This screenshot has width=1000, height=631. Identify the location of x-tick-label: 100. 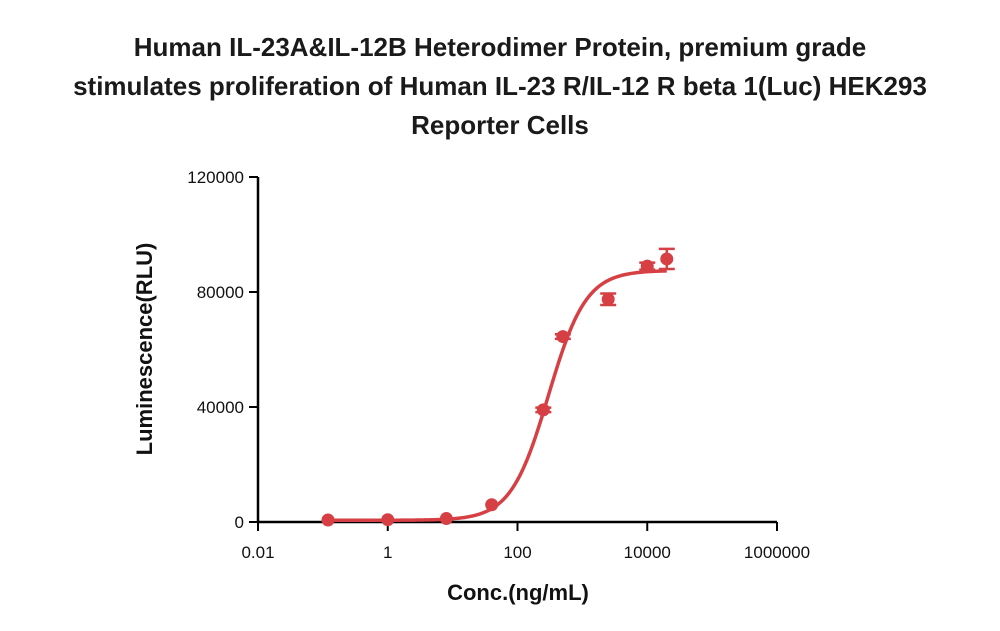
(517, 552).